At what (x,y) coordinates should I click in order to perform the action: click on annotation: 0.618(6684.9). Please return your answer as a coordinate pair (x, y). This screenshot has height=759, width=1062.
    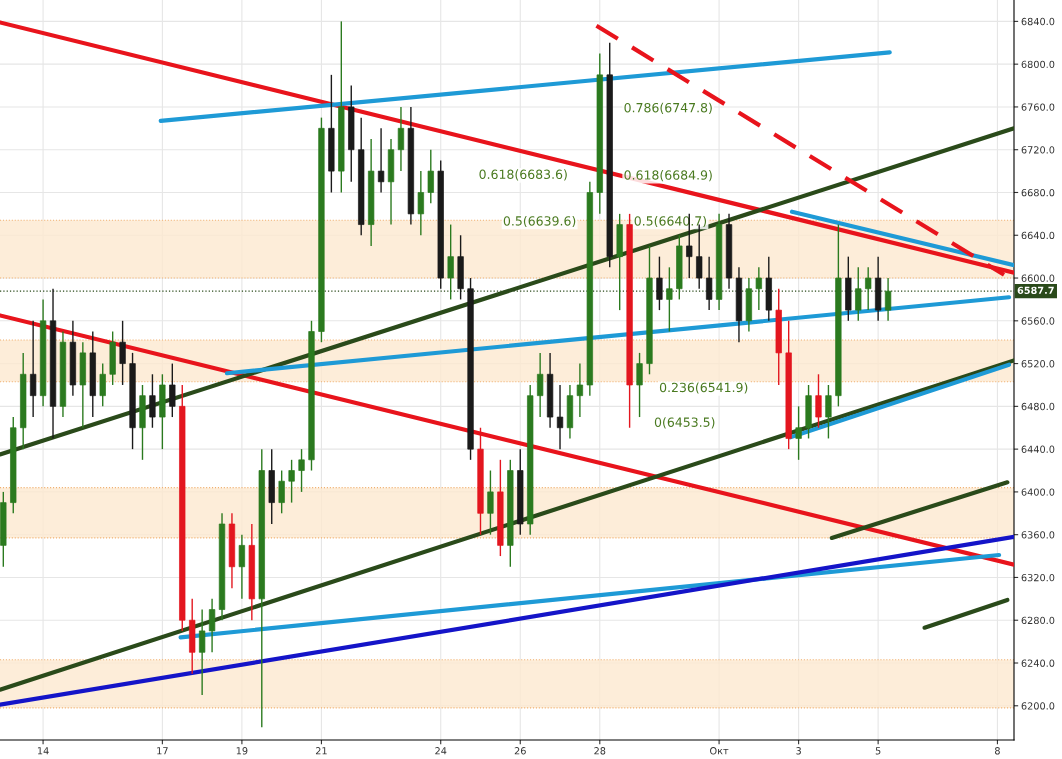
    Looking at the image, I should click on (668, 176).